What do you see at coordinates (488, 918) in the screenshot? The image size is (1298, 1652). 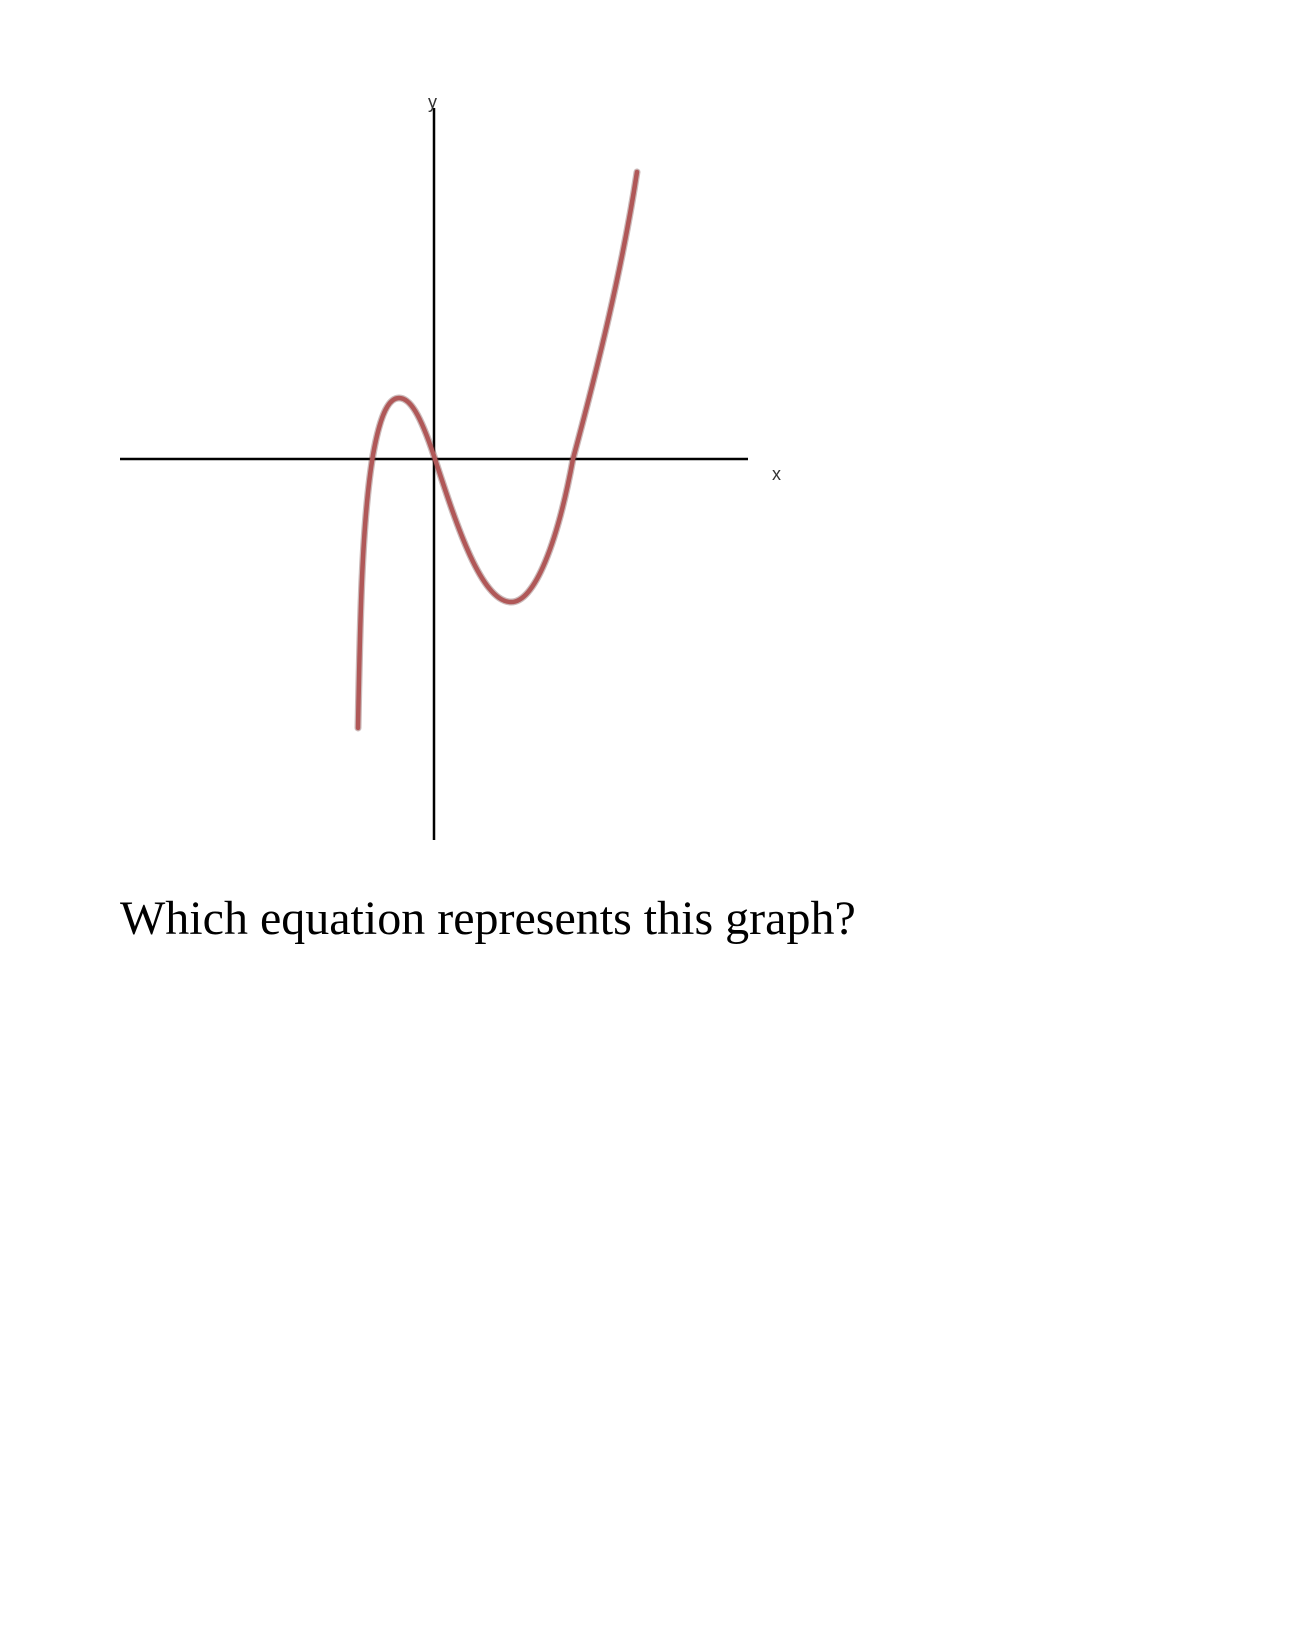 I see `question-text: Which equation represents this graph?` at bounding box center [488, 918].